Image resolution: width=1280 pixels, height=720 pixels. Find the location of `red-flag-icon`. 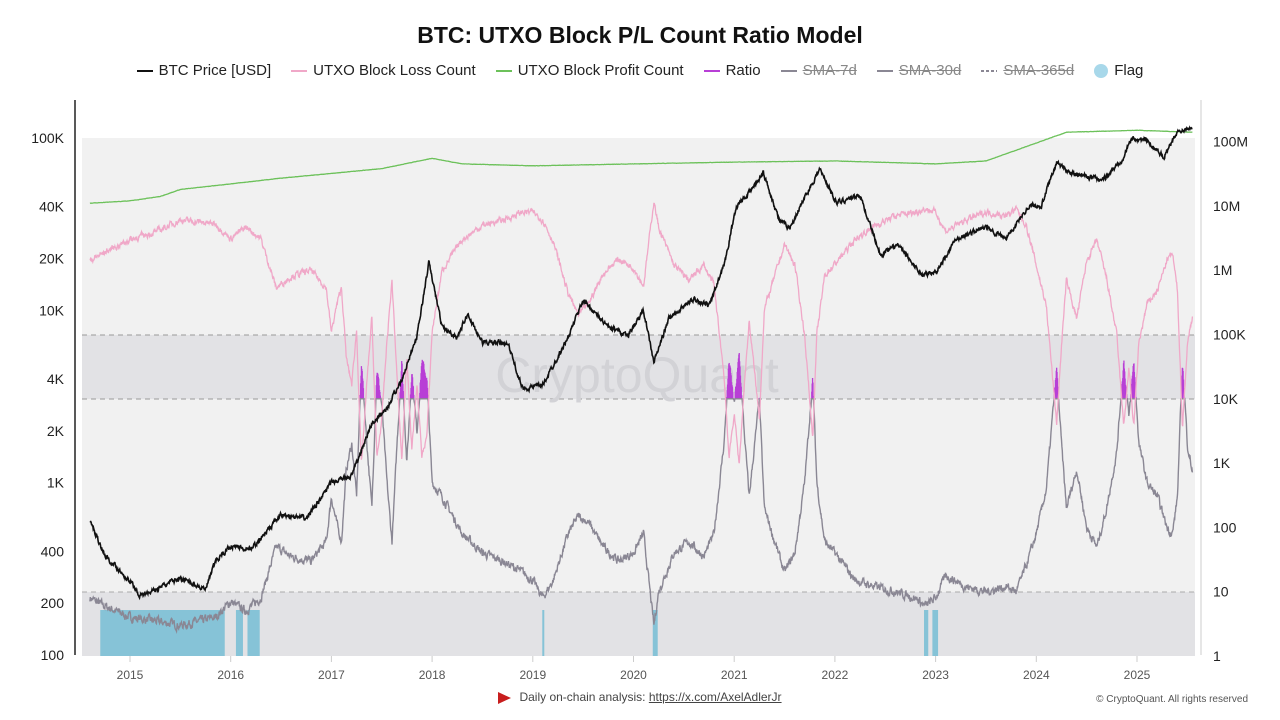

red-flag-icon is located at coordinates (505, 697).